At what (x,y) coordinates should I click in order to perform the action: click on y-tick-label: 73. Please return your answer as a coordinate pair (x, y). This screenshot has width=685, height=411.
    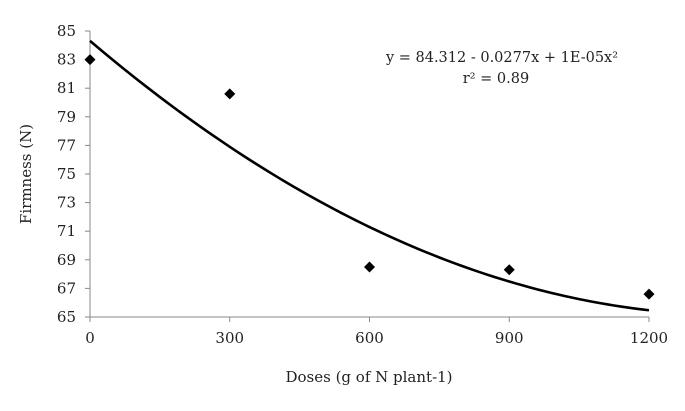
    Looking at the image, I should click on (66, 203).